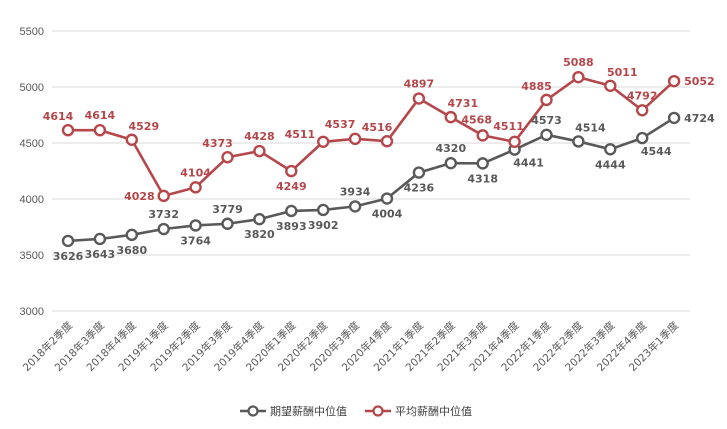  Describe the element at coordinates (100, 254) in the screenshot. I see `data-label: 3643` at that location.